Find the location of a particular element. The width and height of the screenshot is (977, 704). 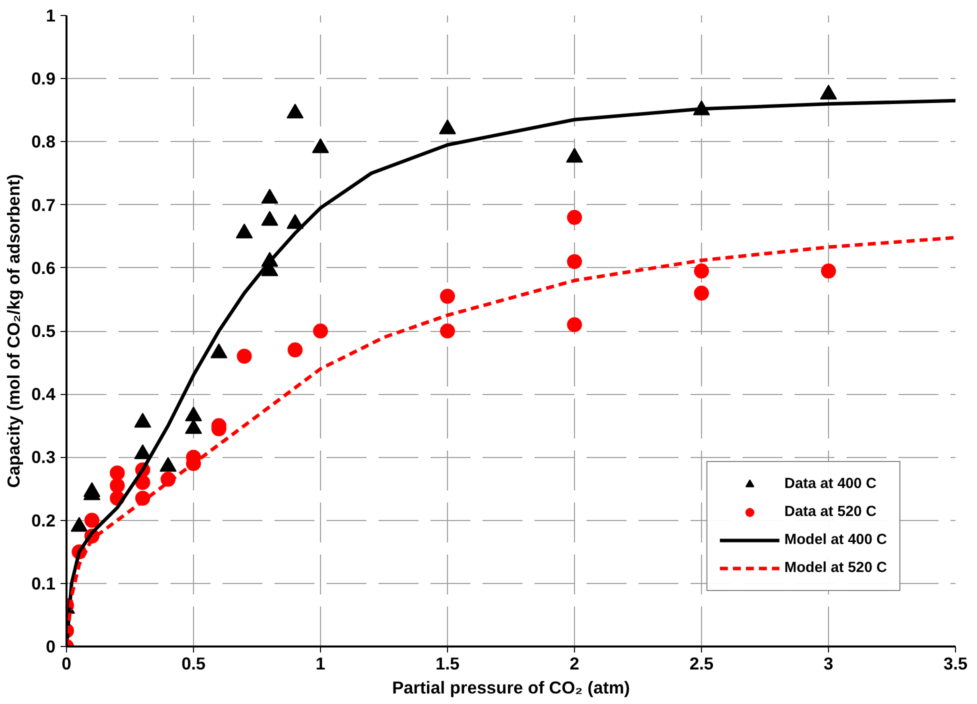

x-tick-label: 2.5 is located at coordinates (701, 664).